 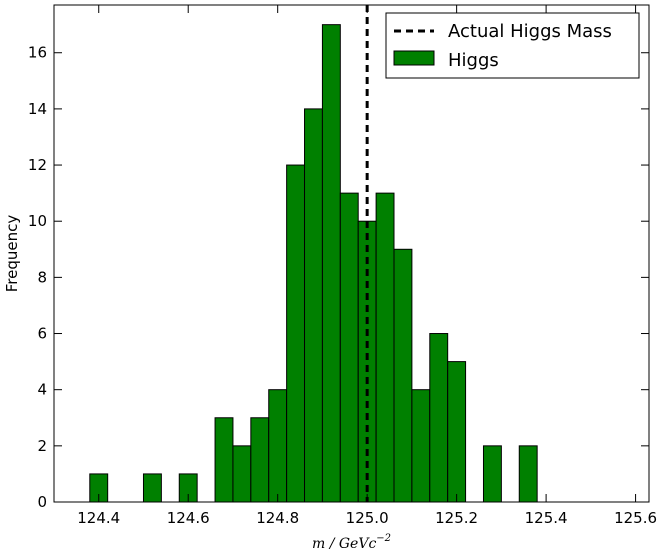 I want to click on y-tick-label: 6, so click(x=42, y=334).